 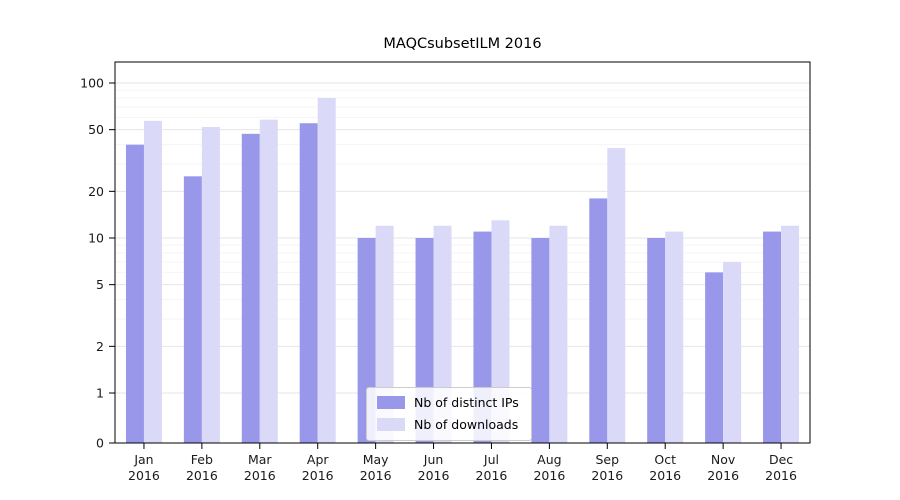 What do you see at coordinates (466, 424) in the screenshot?
I see `legend-label-downloads: Nb of downloads` at bounding box center [466, 424].